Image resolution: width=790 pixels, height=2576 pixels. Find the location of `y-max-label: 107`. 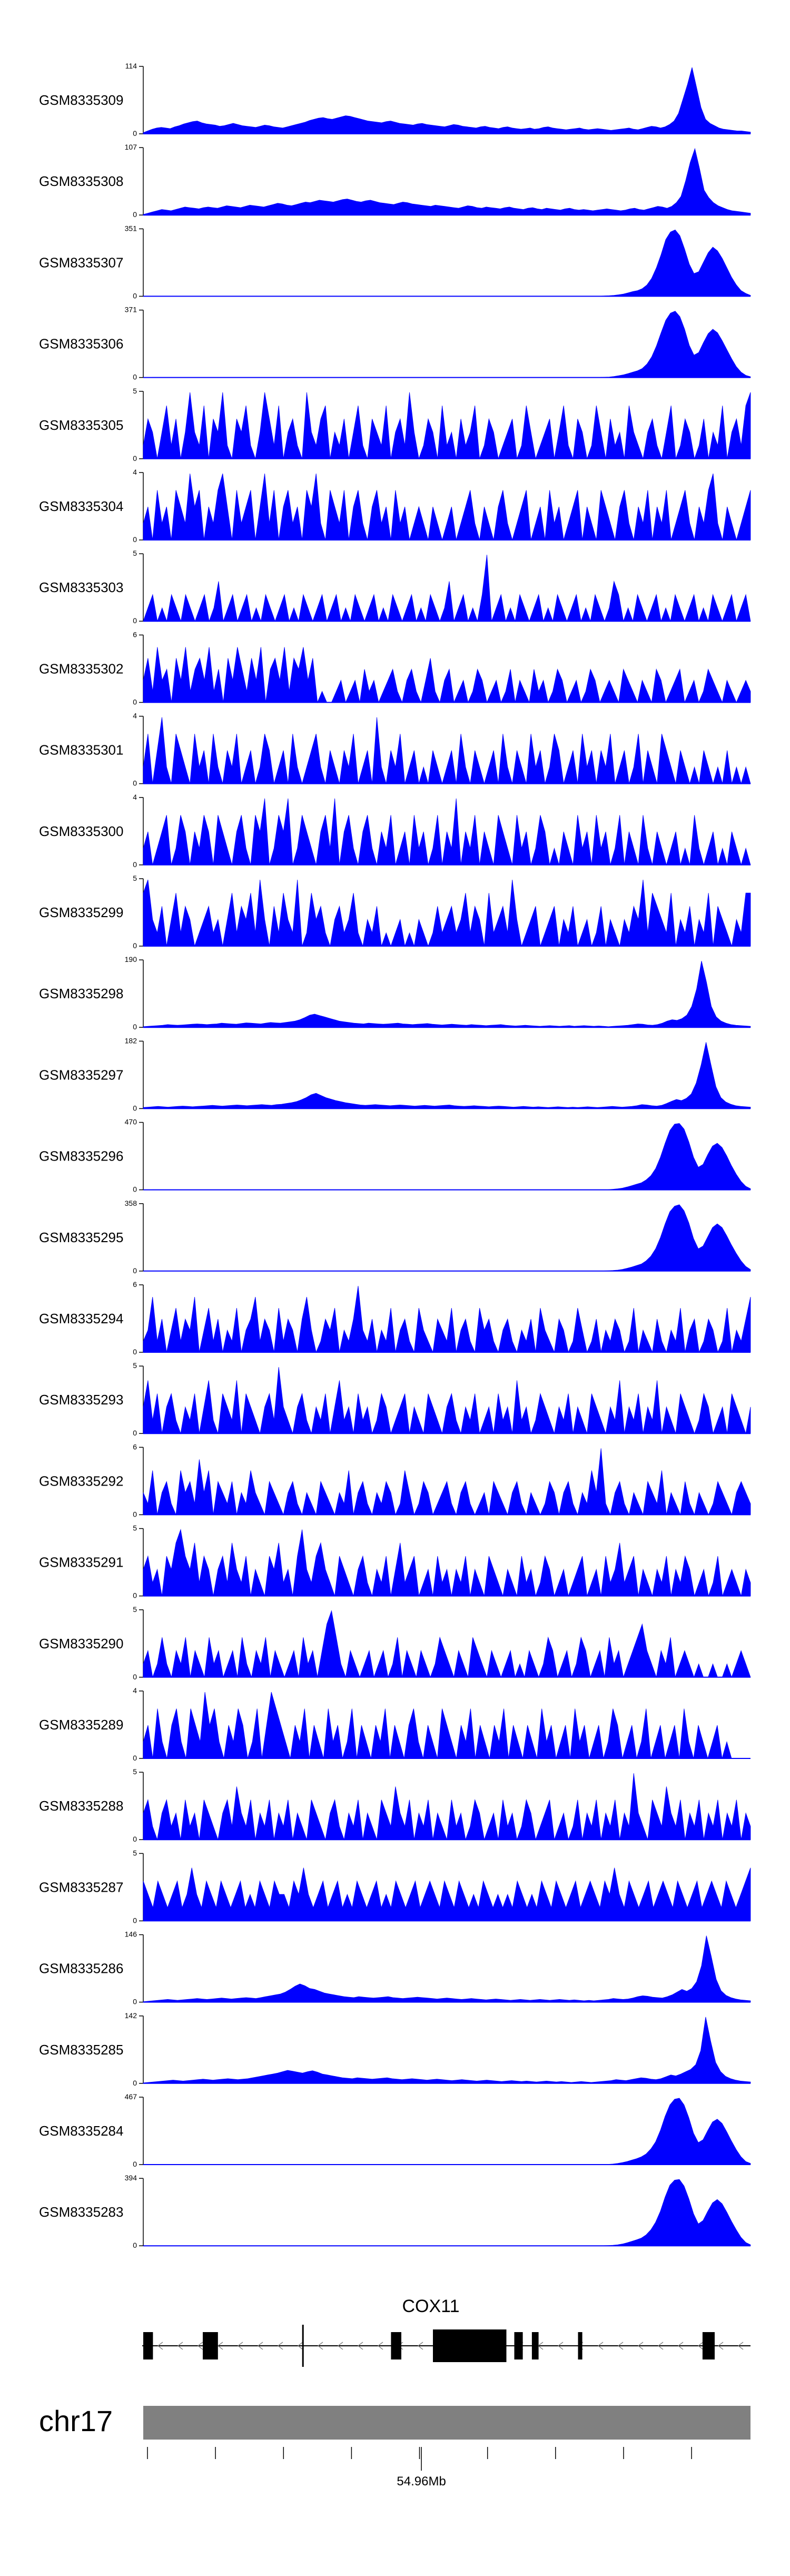

y-max-label: 107 is located at coordinates (131, 147).